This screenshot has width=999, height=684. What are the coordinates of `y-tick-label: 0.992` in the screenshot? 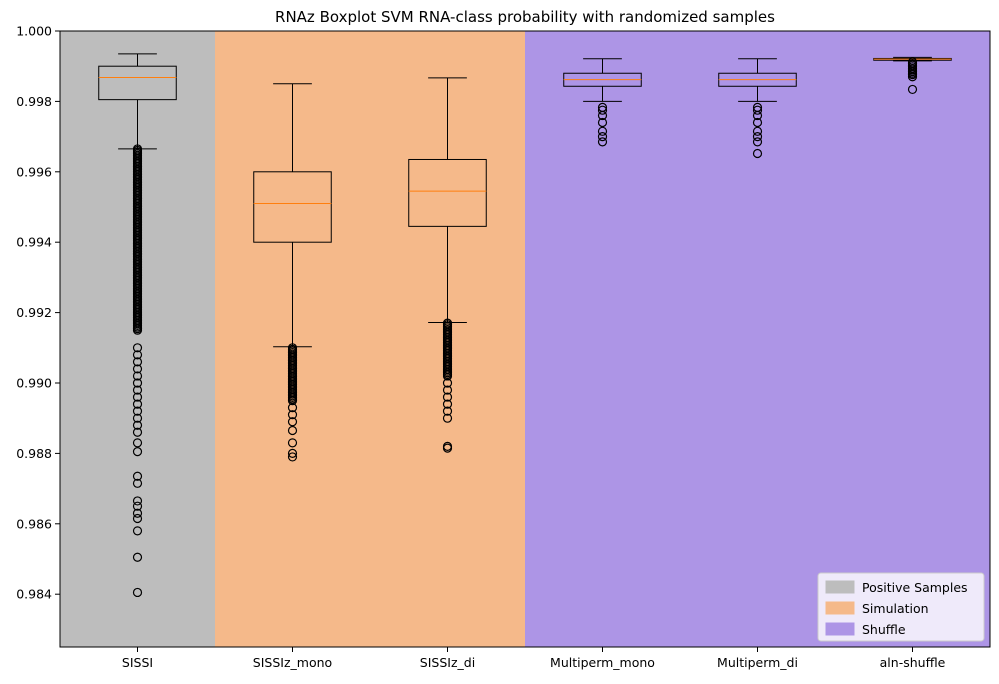 It's located at (34, 312).